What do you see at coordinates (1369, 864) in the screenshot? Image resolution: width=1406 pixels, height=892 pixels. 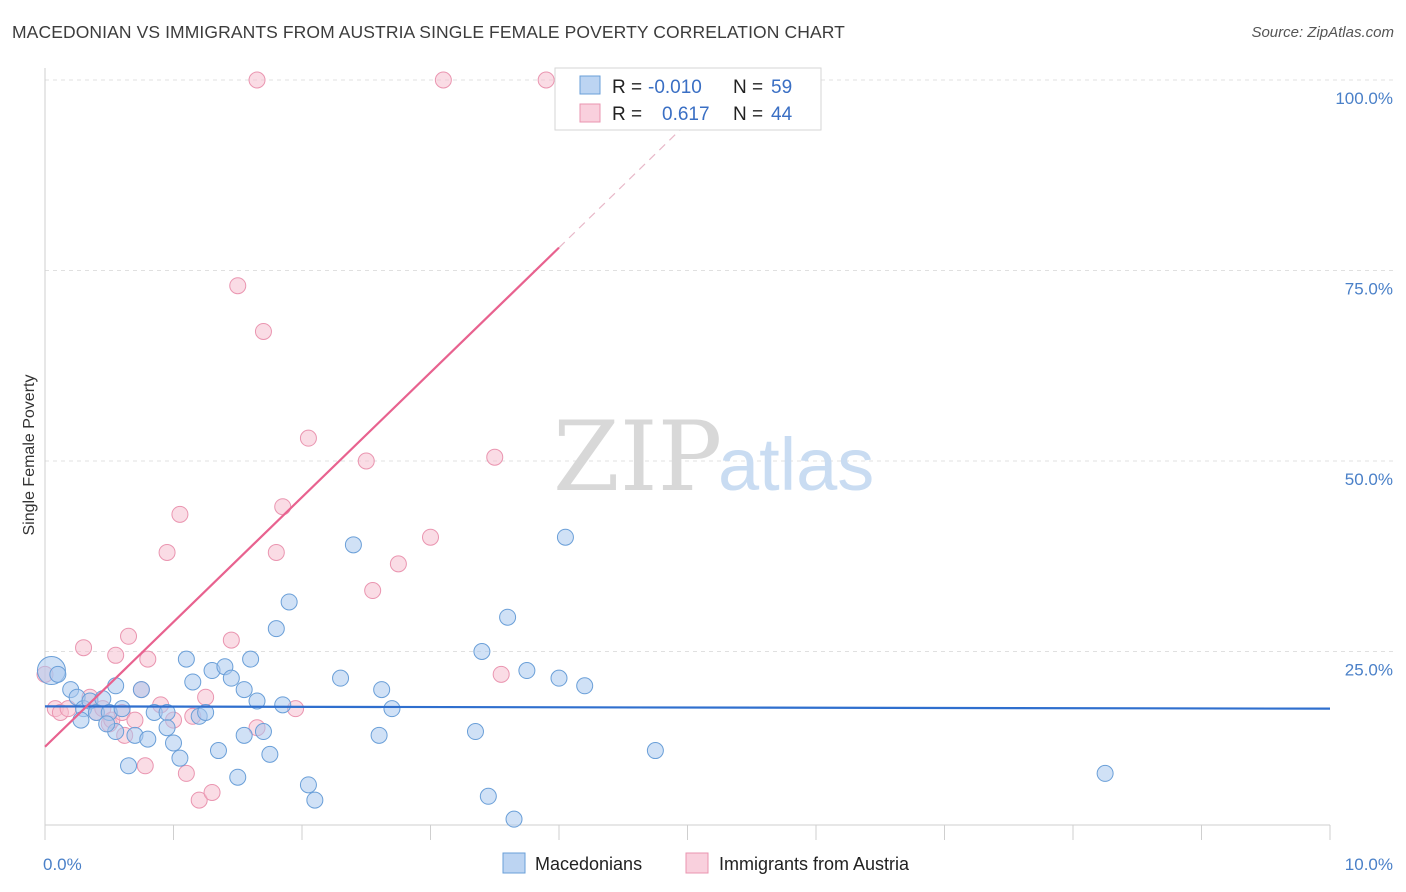 I see `x-tick-label-1: 10.0%` at bounding box center [1369, 864].